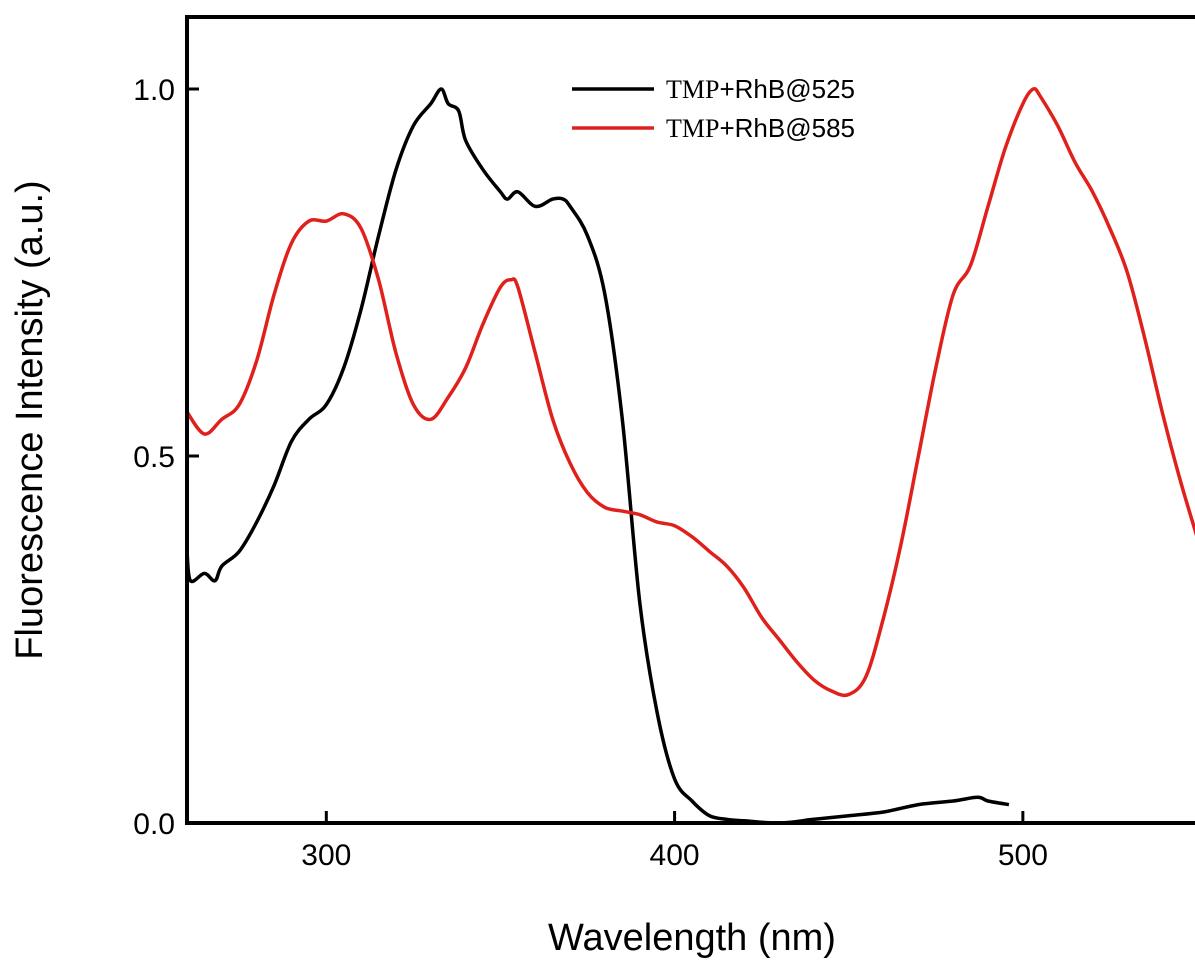 Image resolution: width=1195 pixels, height=967 pixels. What do you see at coordinates (154, 90) in the screenshot?
I see `y-tick-label: 1.0` at bounding box center [154, 90].